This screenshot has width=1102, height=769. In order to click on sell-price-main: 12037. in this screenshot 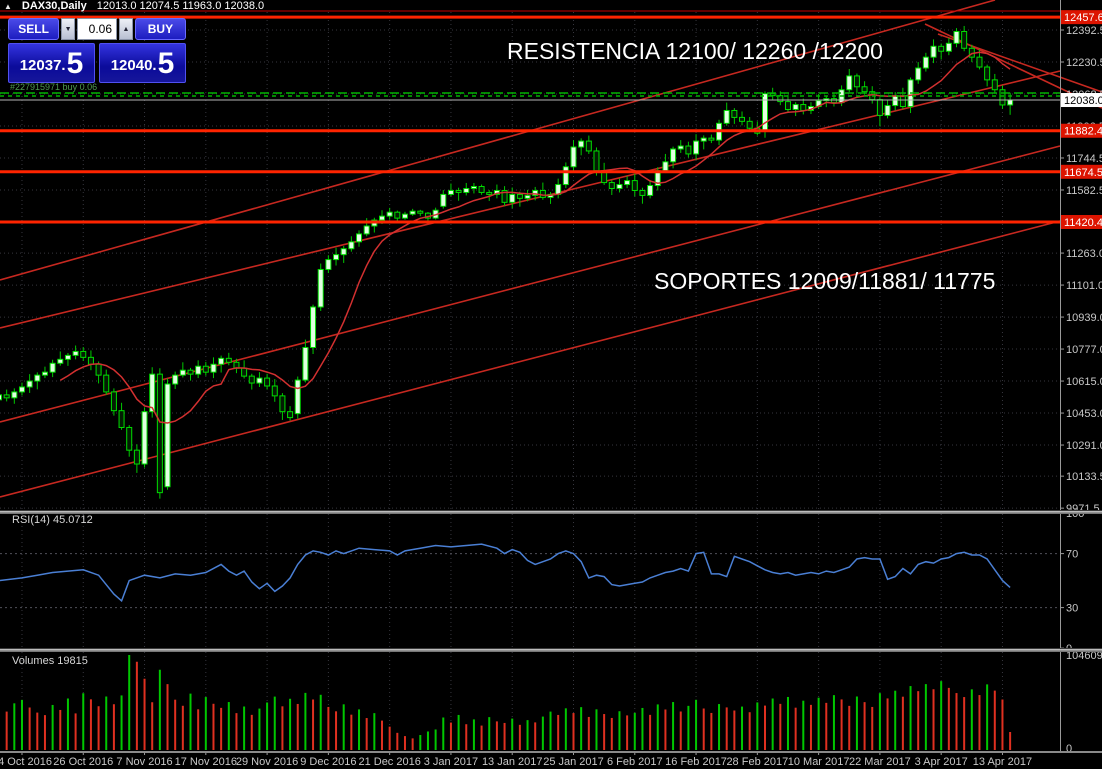, I will do `click(42, 65)`.